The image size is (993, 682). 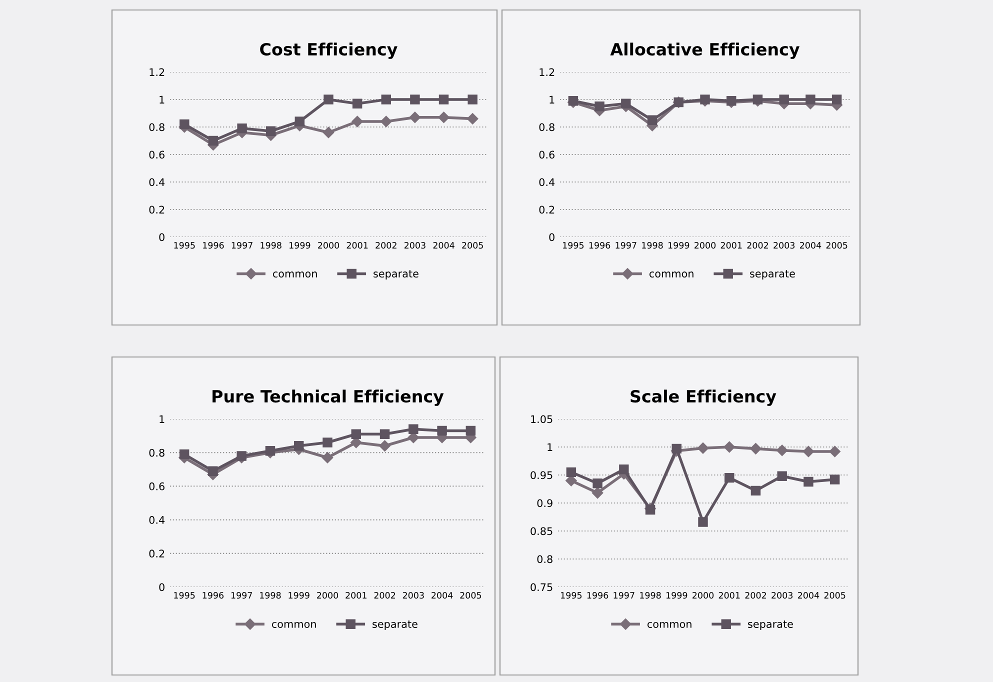 I want to click on y-tick-label: 1.05, so click(x=541, y=419).